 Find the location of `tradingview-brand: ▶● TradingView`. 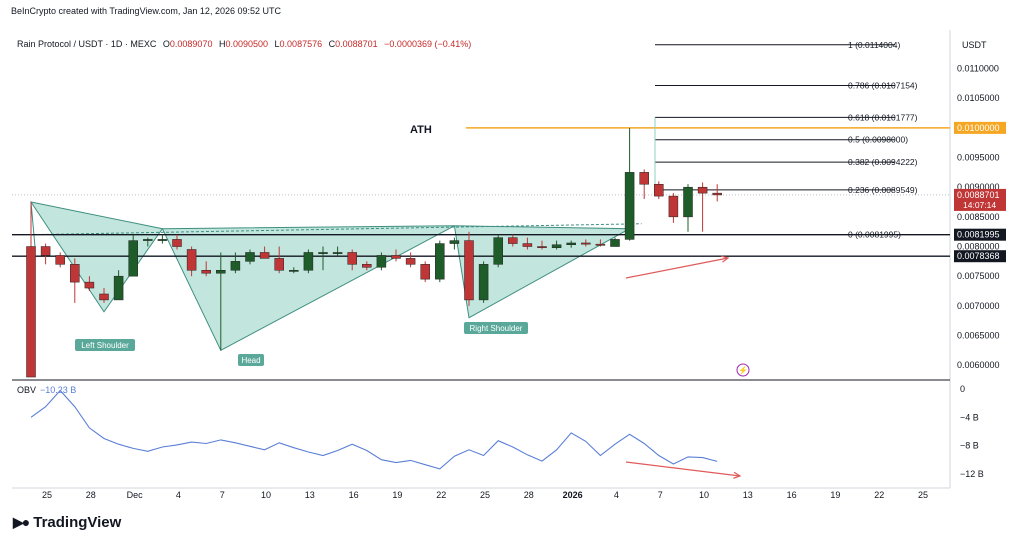

tradingview-brand: ▶● TradingView is located at coordinates (67, 522).